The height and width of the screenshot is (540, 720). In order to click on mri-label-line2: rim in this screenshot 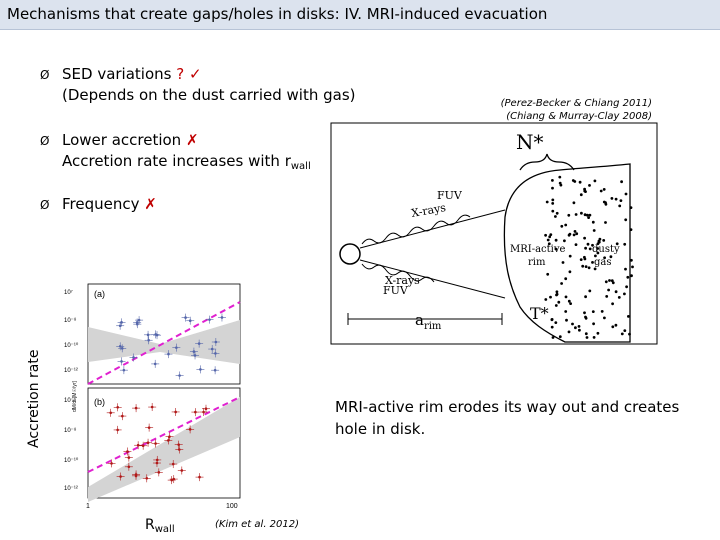, I will do `click(537, 262)`.